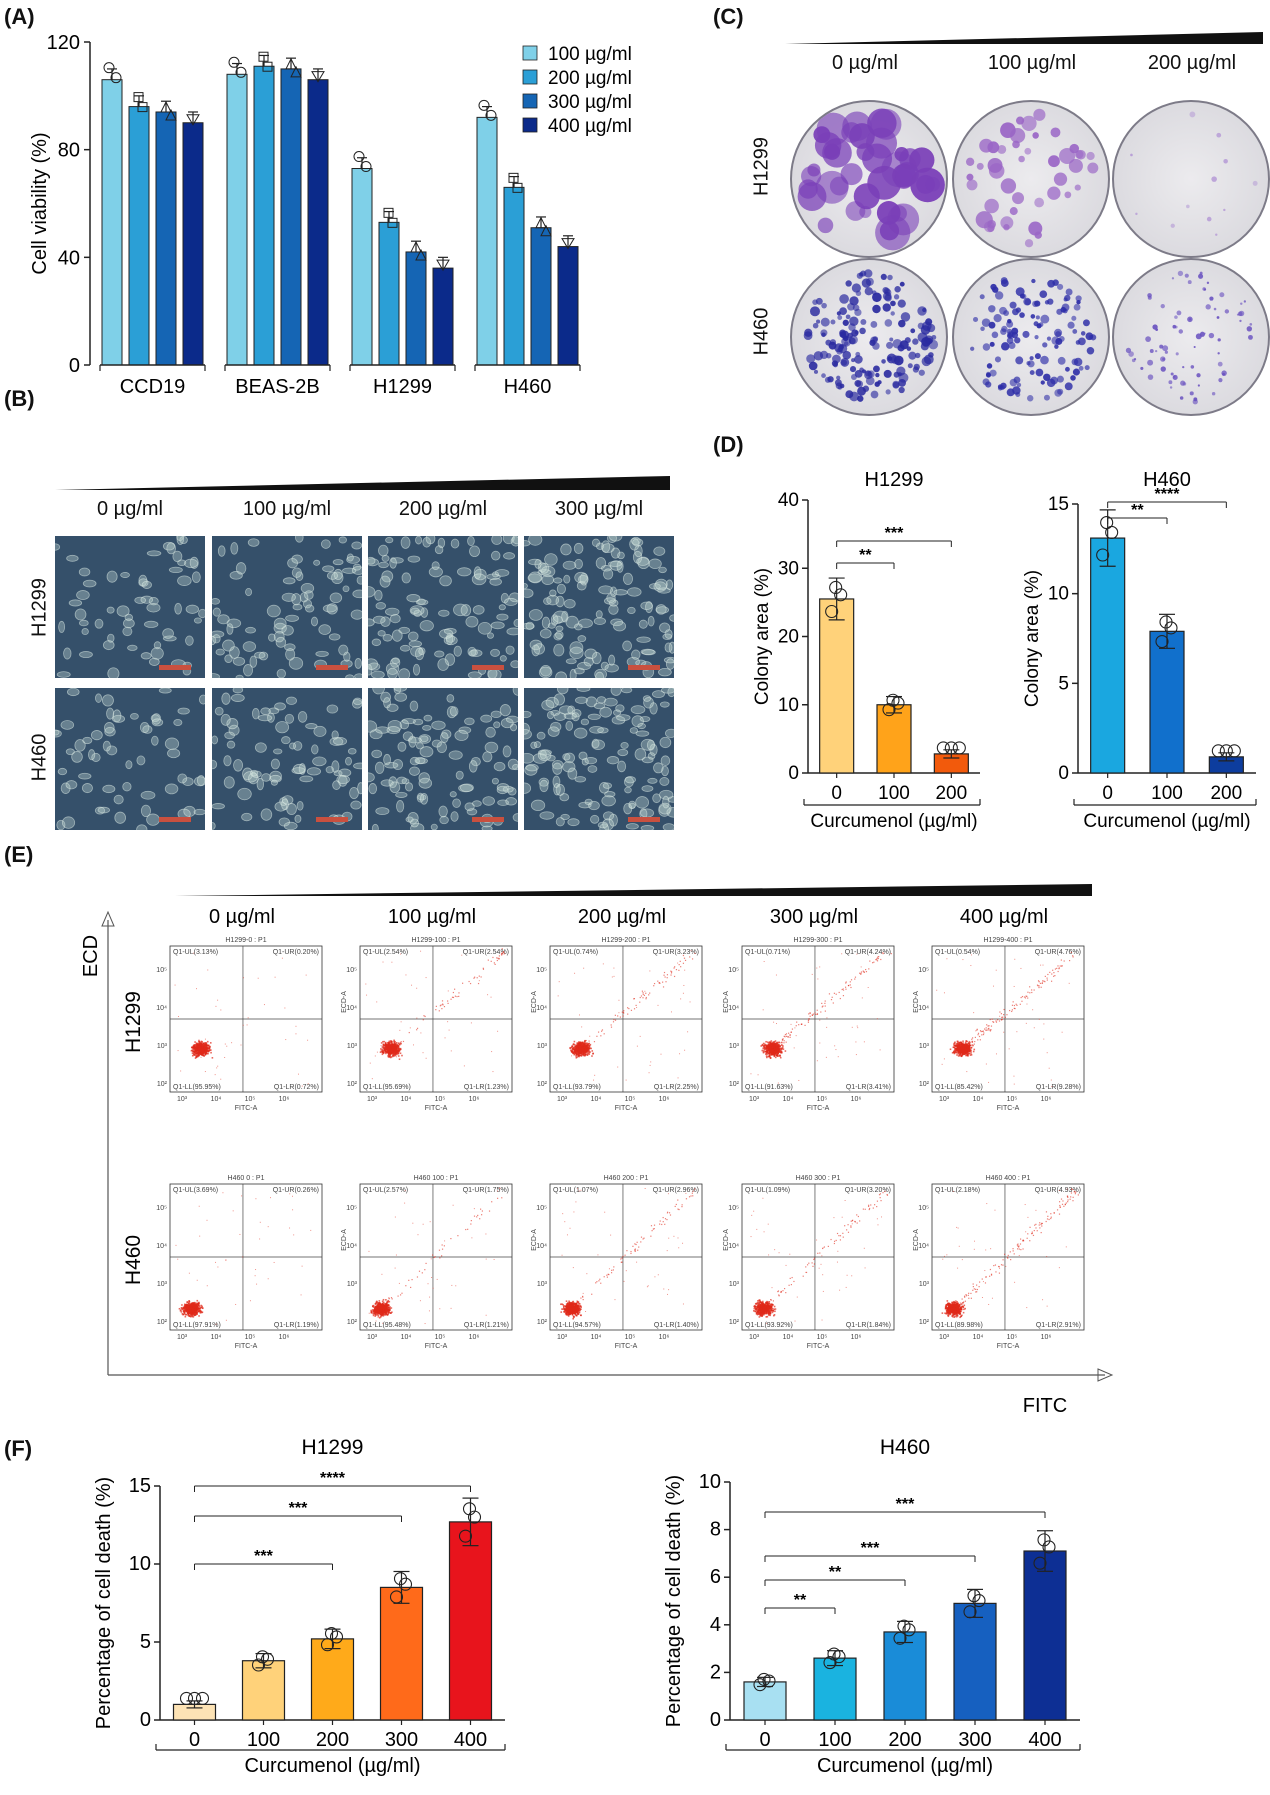 Image resolution: width=1270 pixels, height=1795 pixels. I want to click on scale-bar, so click(332, 667).